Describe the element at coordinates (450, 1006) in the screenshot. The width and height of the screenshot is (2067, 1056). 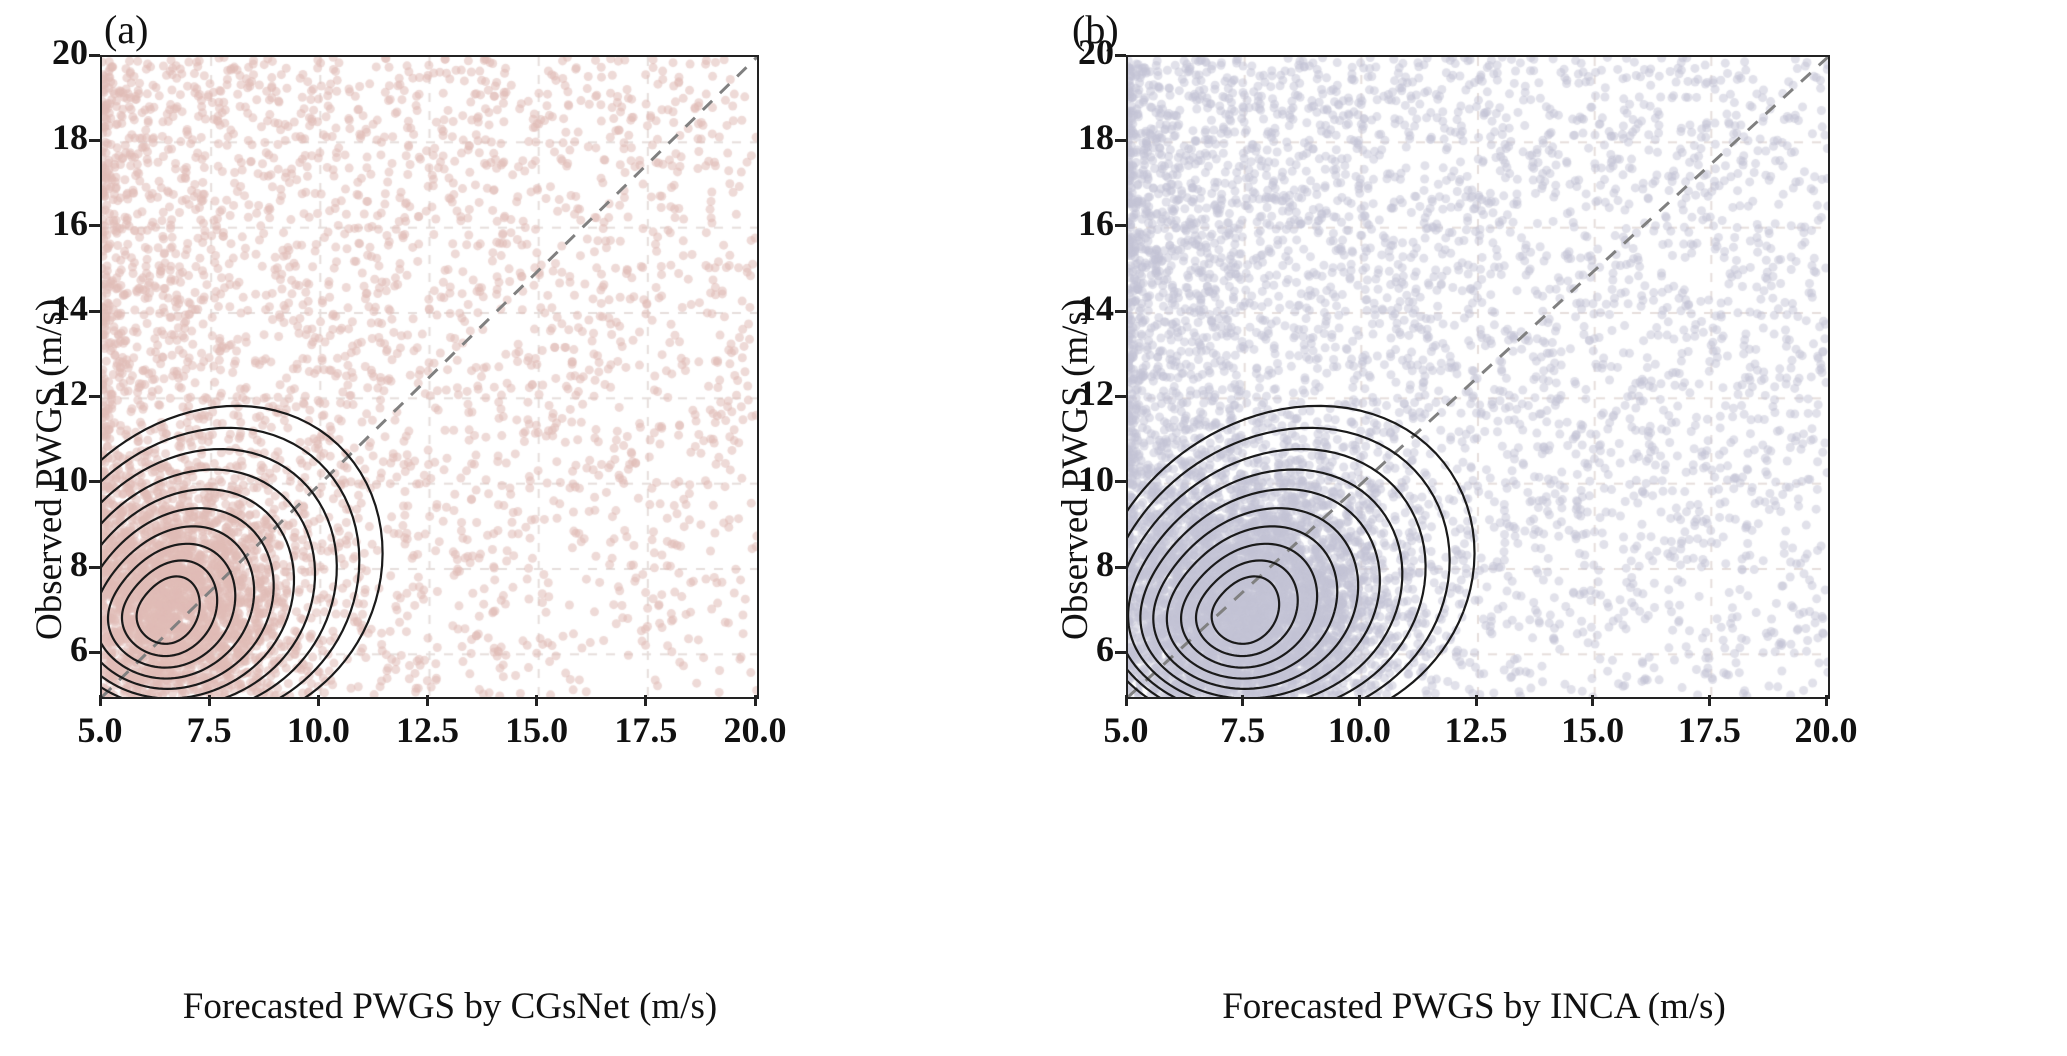
I see `panel-a-x-axis-label: Forecasted PWGS by CGsNet (m/s)` at that location.